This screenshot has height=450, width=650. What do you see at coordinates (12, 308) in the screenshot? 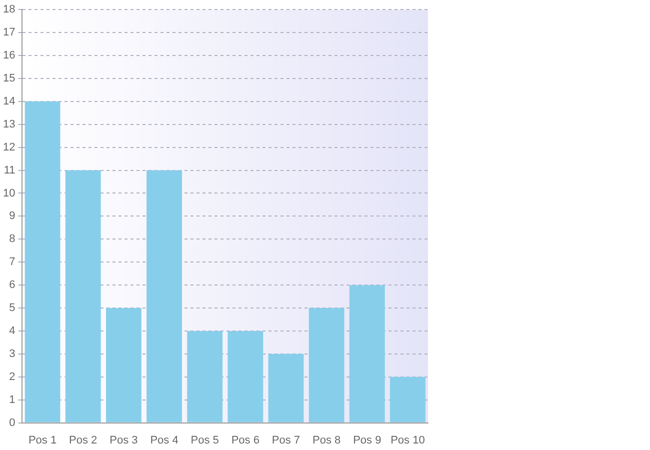
I see `y-tick-label: 5` at bounding box center [12, 308].